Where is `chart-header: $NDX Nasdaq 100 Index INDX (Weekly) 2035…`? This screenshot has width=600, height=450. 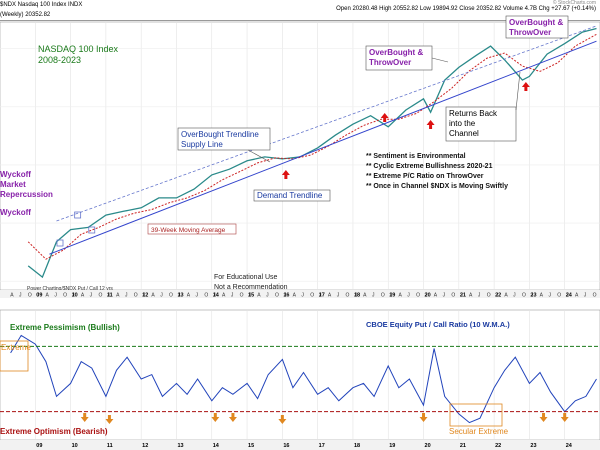 chart-header: $NDX Nasdaq 100 Index INDX (Weekly) 2035… is located at coordinates (300, 10).